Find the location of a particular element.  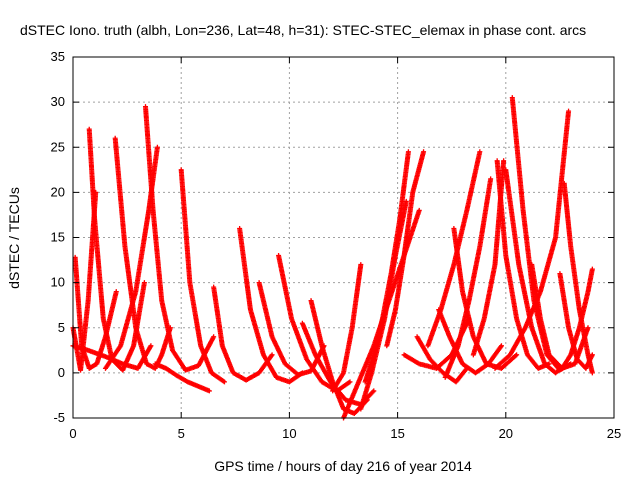

y-tick-label: 25 is located at coordinates (58, 146).